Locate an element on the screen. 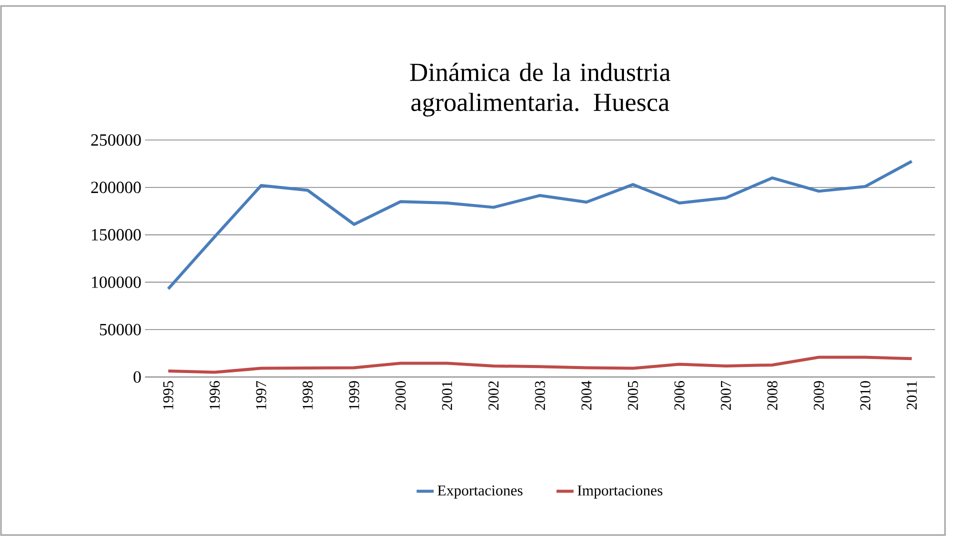  y-tick-label: 50000 is located at coordinates (120, 330).